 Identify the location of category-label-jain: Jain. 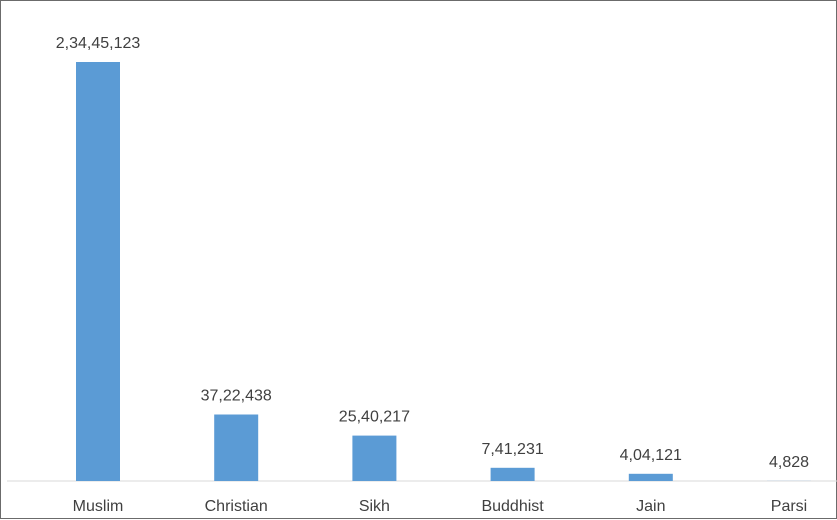
(650, 506).